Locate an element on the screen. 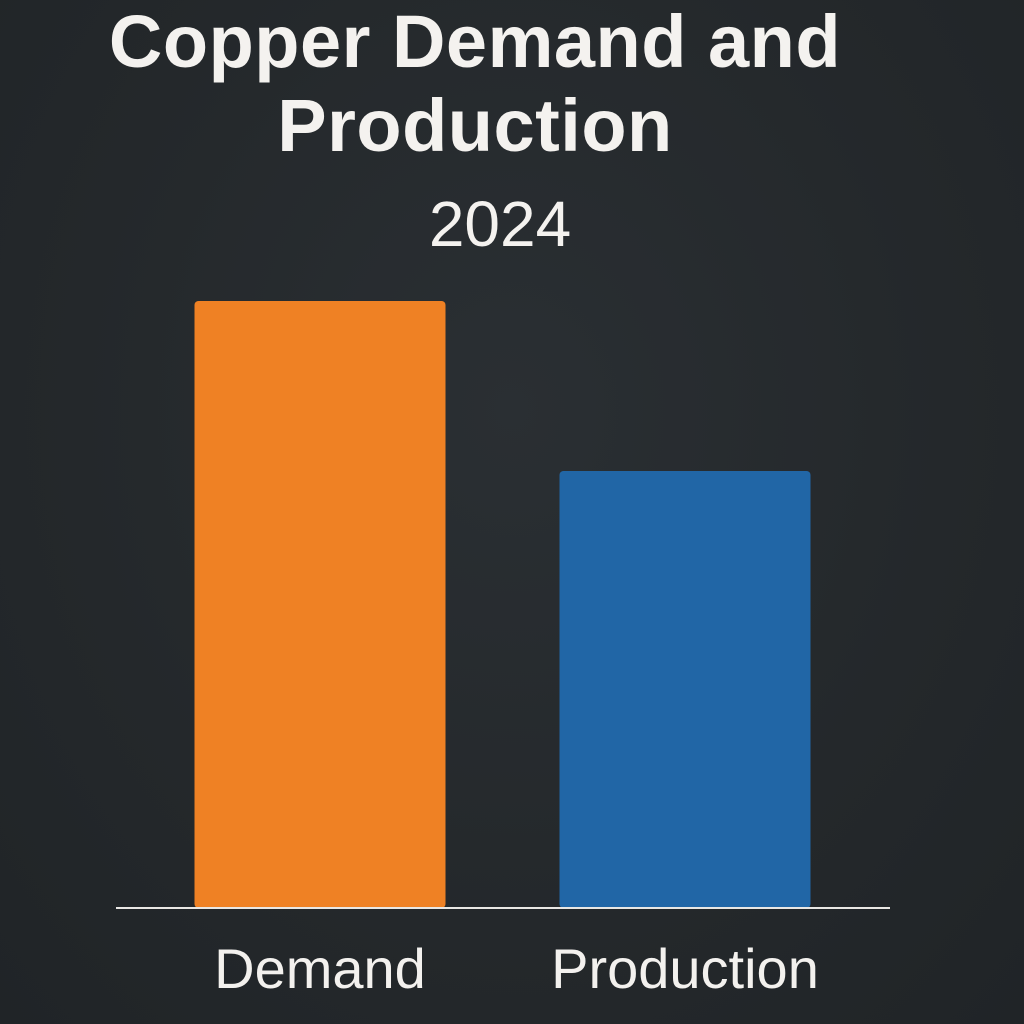 This screenshot has width=1024, height=1024. chart-title: Copper Demand and Production is located at coordinates (475, 83).